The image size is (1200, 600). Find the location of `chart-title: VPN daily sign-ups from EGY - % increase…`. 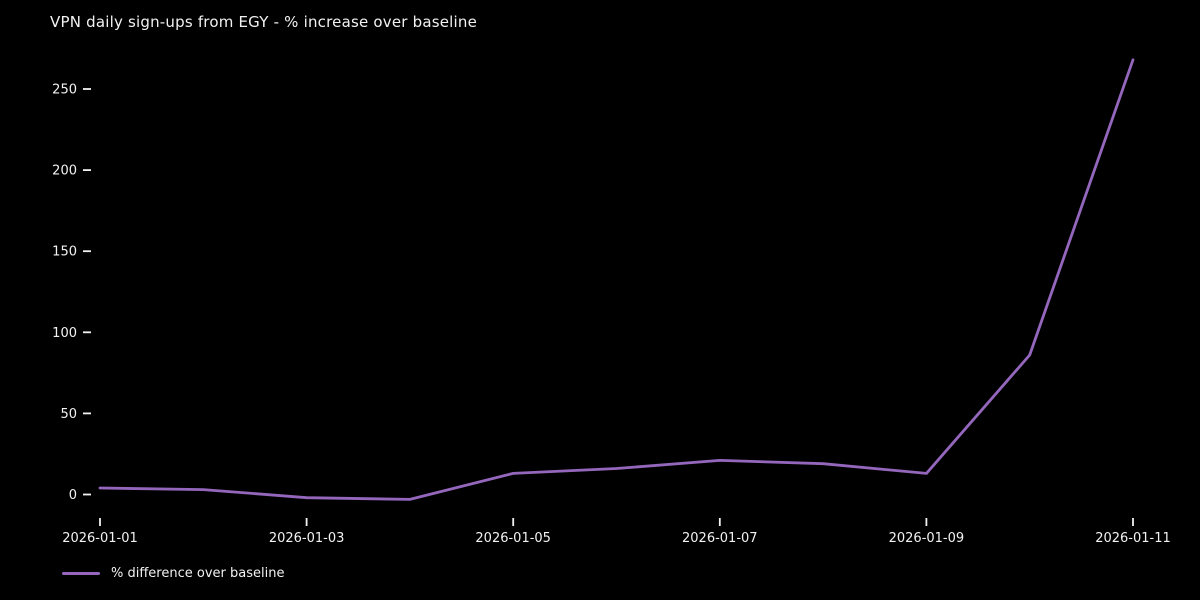

chart-title: VPN daily sign-ups from EGY - % increase… is located at coordinates (264, 22).